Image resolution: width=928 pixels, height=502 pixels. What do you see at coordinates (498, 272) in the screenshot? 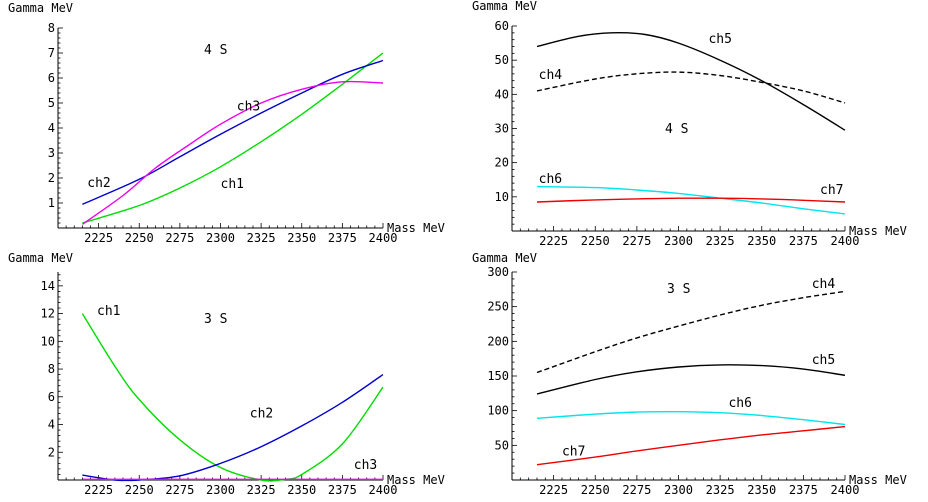
I see `y-tick-label: 300` at bounding box center [498, 272].